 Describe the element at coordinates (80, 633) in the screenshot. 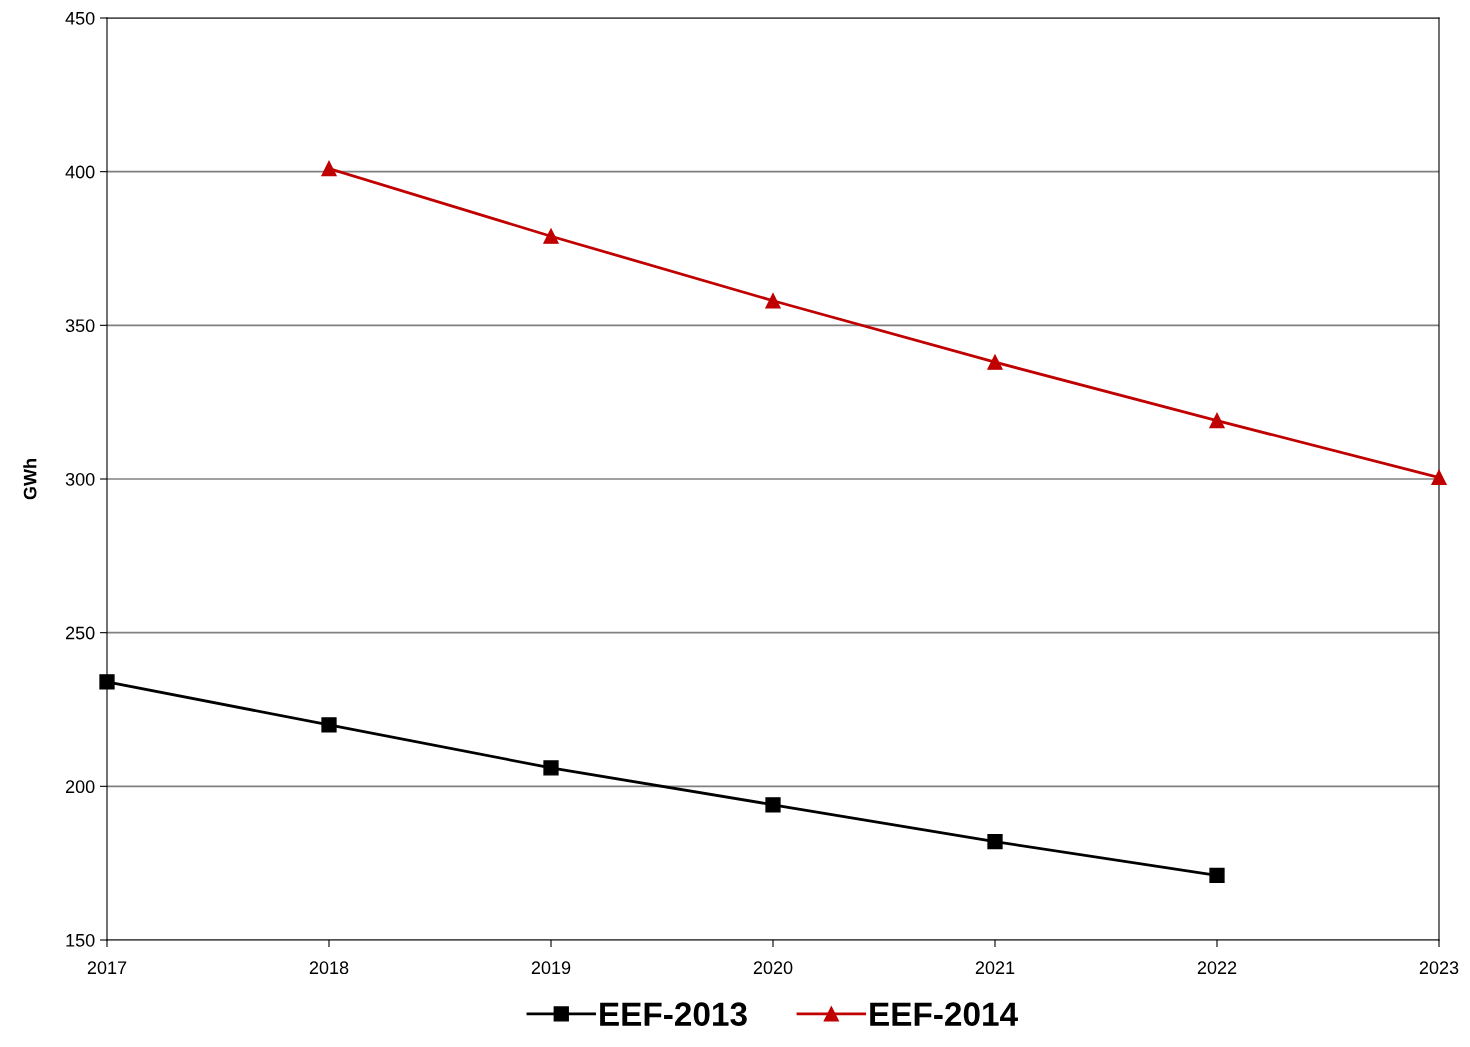

I see `y-tick-label: 250` at that location.